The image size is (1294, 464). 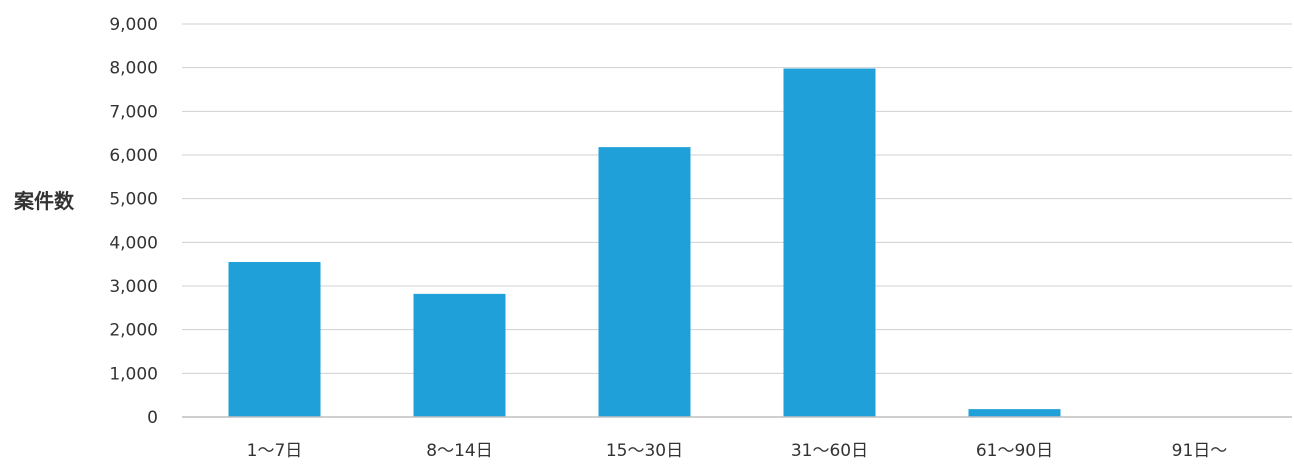 I want to click on x-tick-label: 8～14日, so click(x=459, y=451).